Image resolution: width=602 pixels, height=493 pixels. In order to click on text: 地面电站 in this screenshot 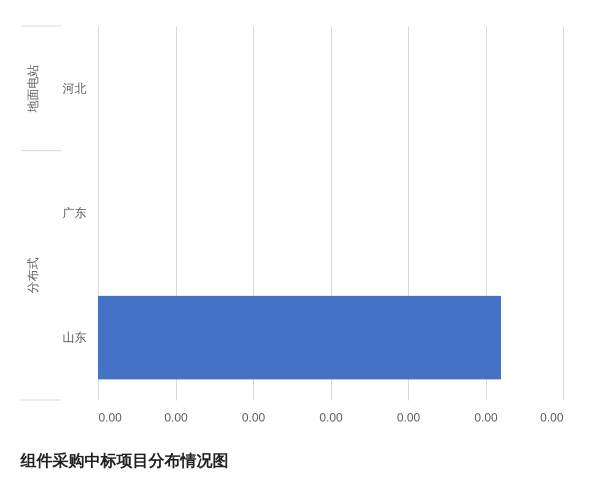, I will do `click(33, 89)`.